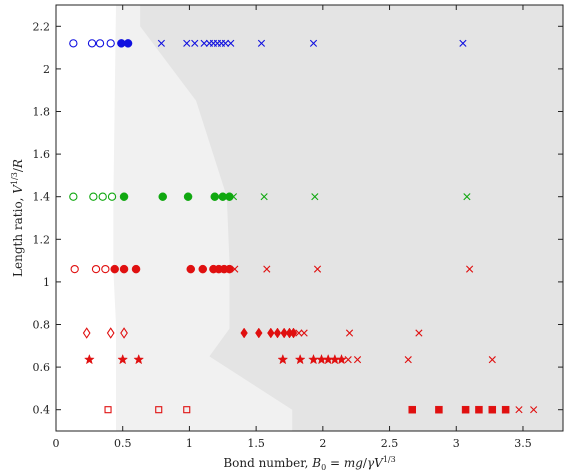 The image size is (575, 474). Describe the element at coordinates (46, 282) in the screenshot. I see `y-tick-label: 1` at that location.